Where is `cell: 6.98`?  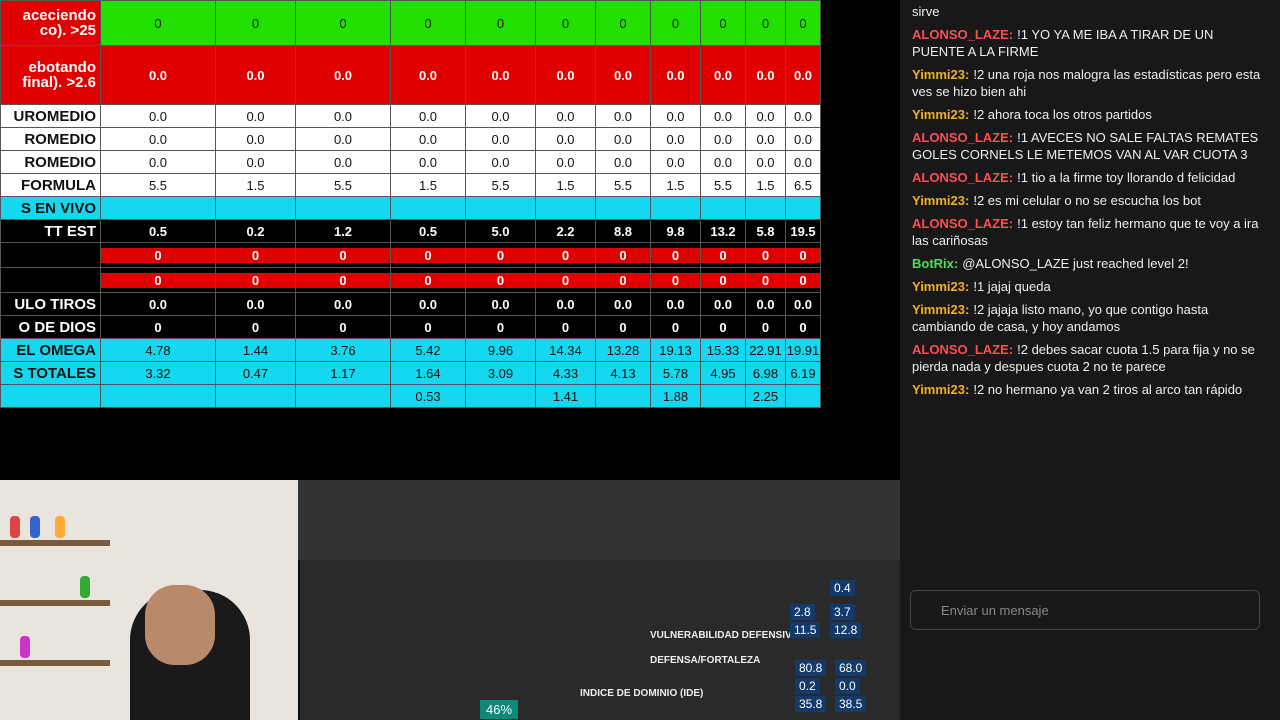 cell: 6.98 is located at coordinates (765, 373).